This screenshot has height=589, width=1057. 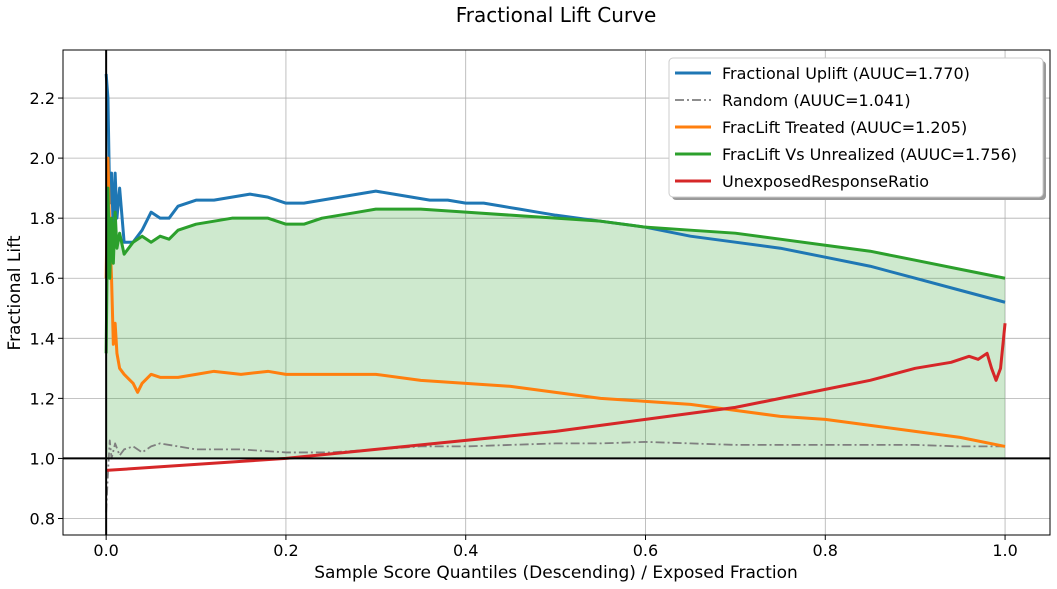 What do you see at coordinates (816, 100) in the screenshot?
I see `legend-label: Random (AUUC=1.041)` at bounding box center [816, 100].